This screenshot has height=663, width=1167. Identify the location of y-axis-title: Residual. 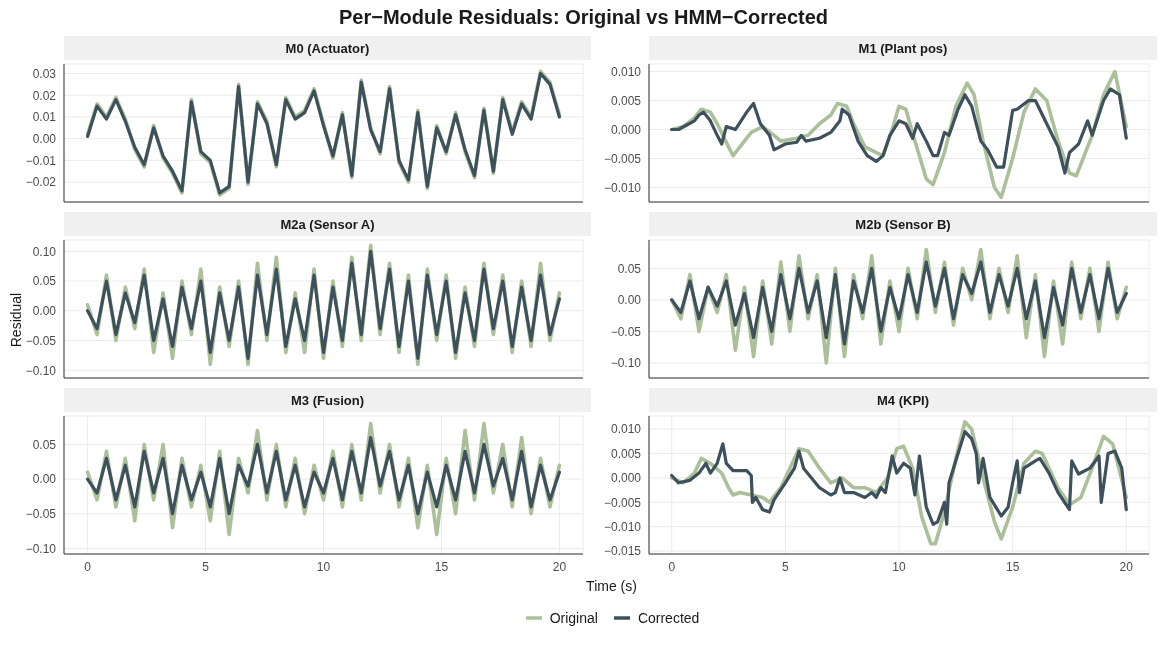
(16, 320).